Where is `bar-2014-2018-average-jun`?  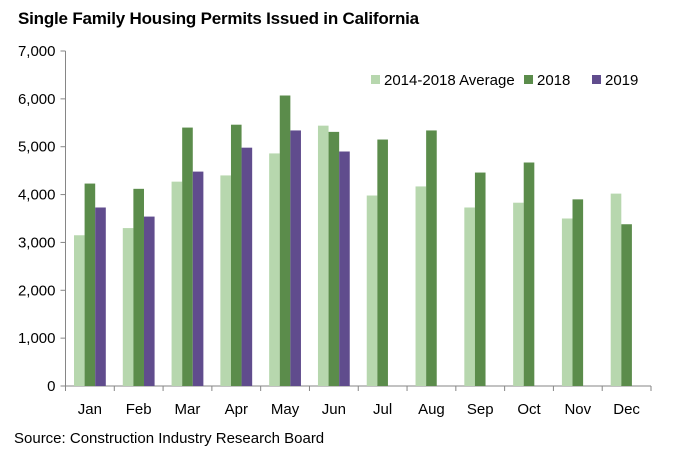 bar-2014-2018-average-jun is located at coordinates (323, 256).